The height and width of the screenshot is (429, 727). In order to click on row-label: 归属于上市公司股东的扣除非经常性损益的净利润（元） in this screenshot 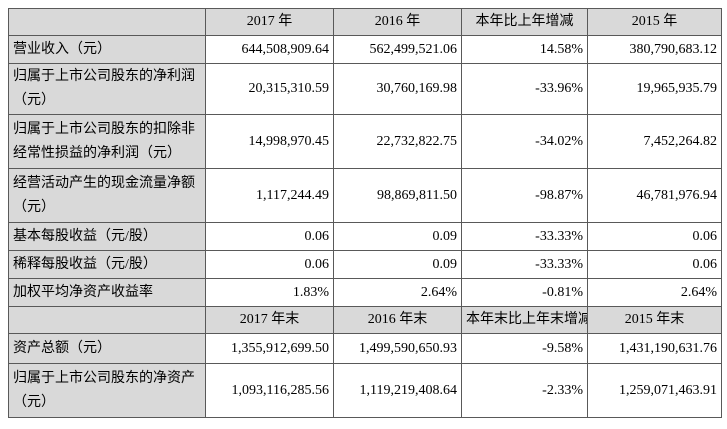, I will do `click(107, 141)`.